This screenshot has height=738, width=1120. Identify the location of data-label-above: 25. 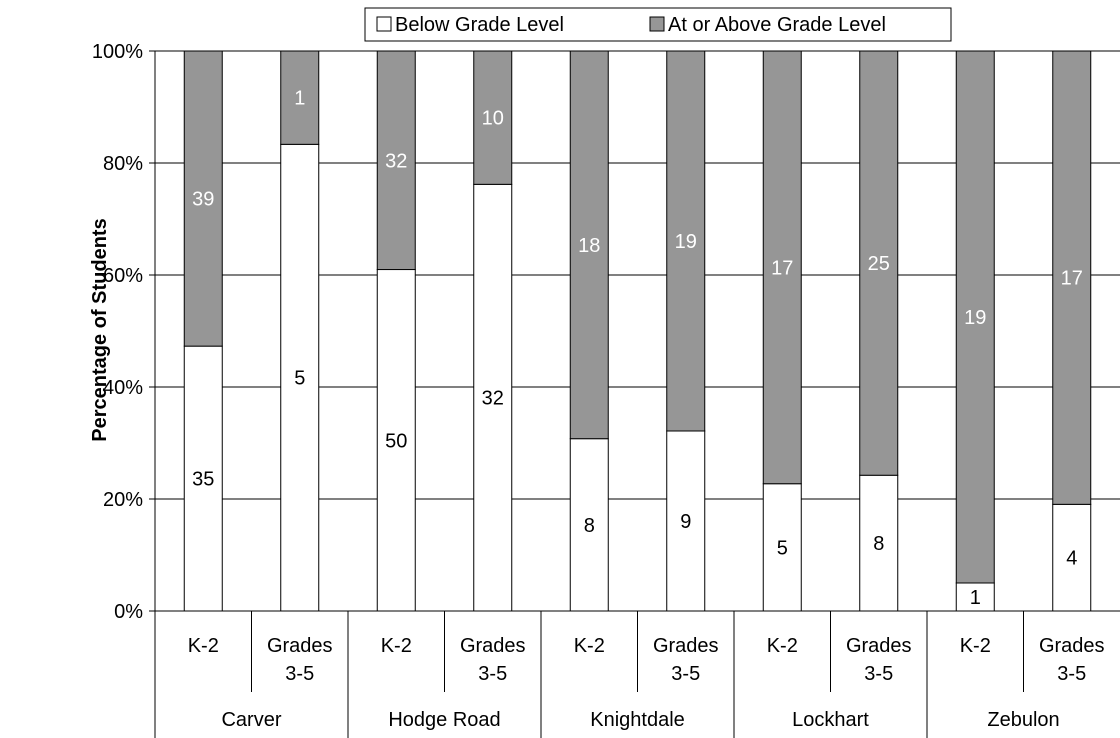
(879, 264).